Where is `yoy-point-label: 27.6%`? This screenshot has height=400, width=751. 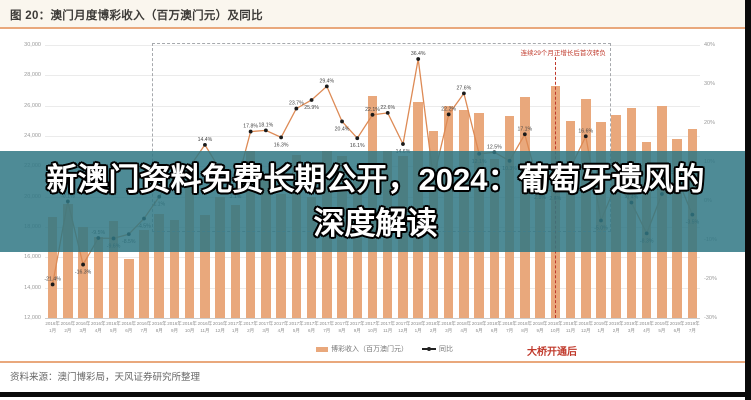
yoy-point-label: 27.6% is located at coordinates (464, 88).